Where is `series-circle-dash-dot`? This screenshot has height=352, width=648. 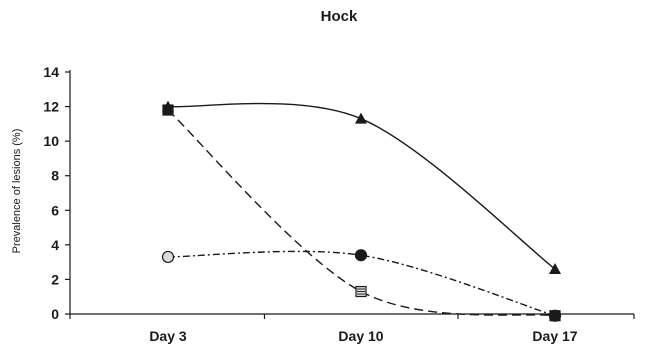 series-circle-dash-dot is located at coordinates (361, 285).